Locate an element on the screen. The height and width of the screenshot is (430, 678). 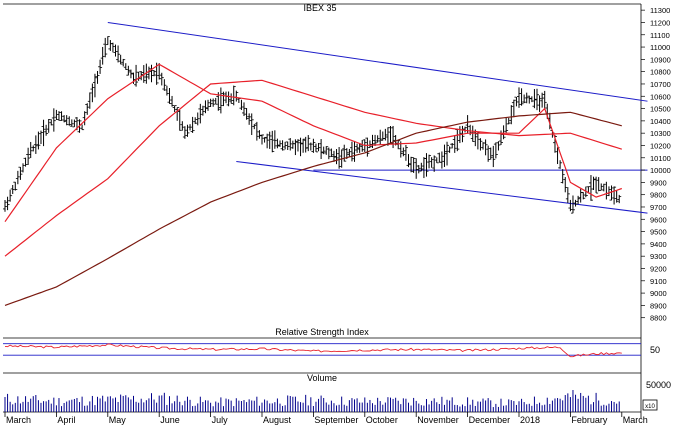
y-tick-label: 10000 is located at coordinates (660, 170).